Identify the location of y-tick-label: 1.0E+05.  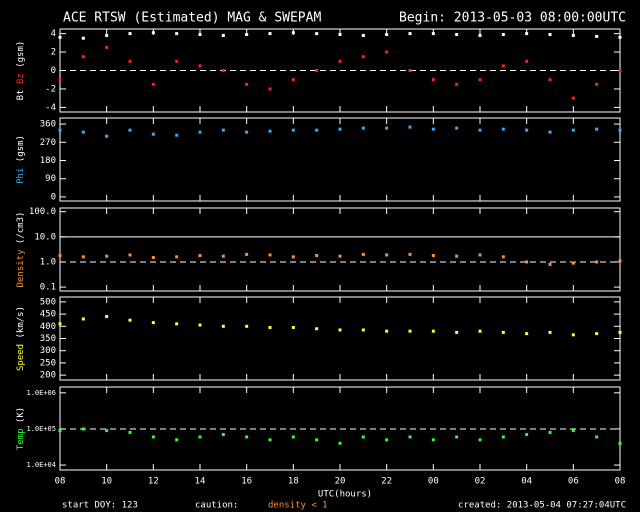
(41, 429).